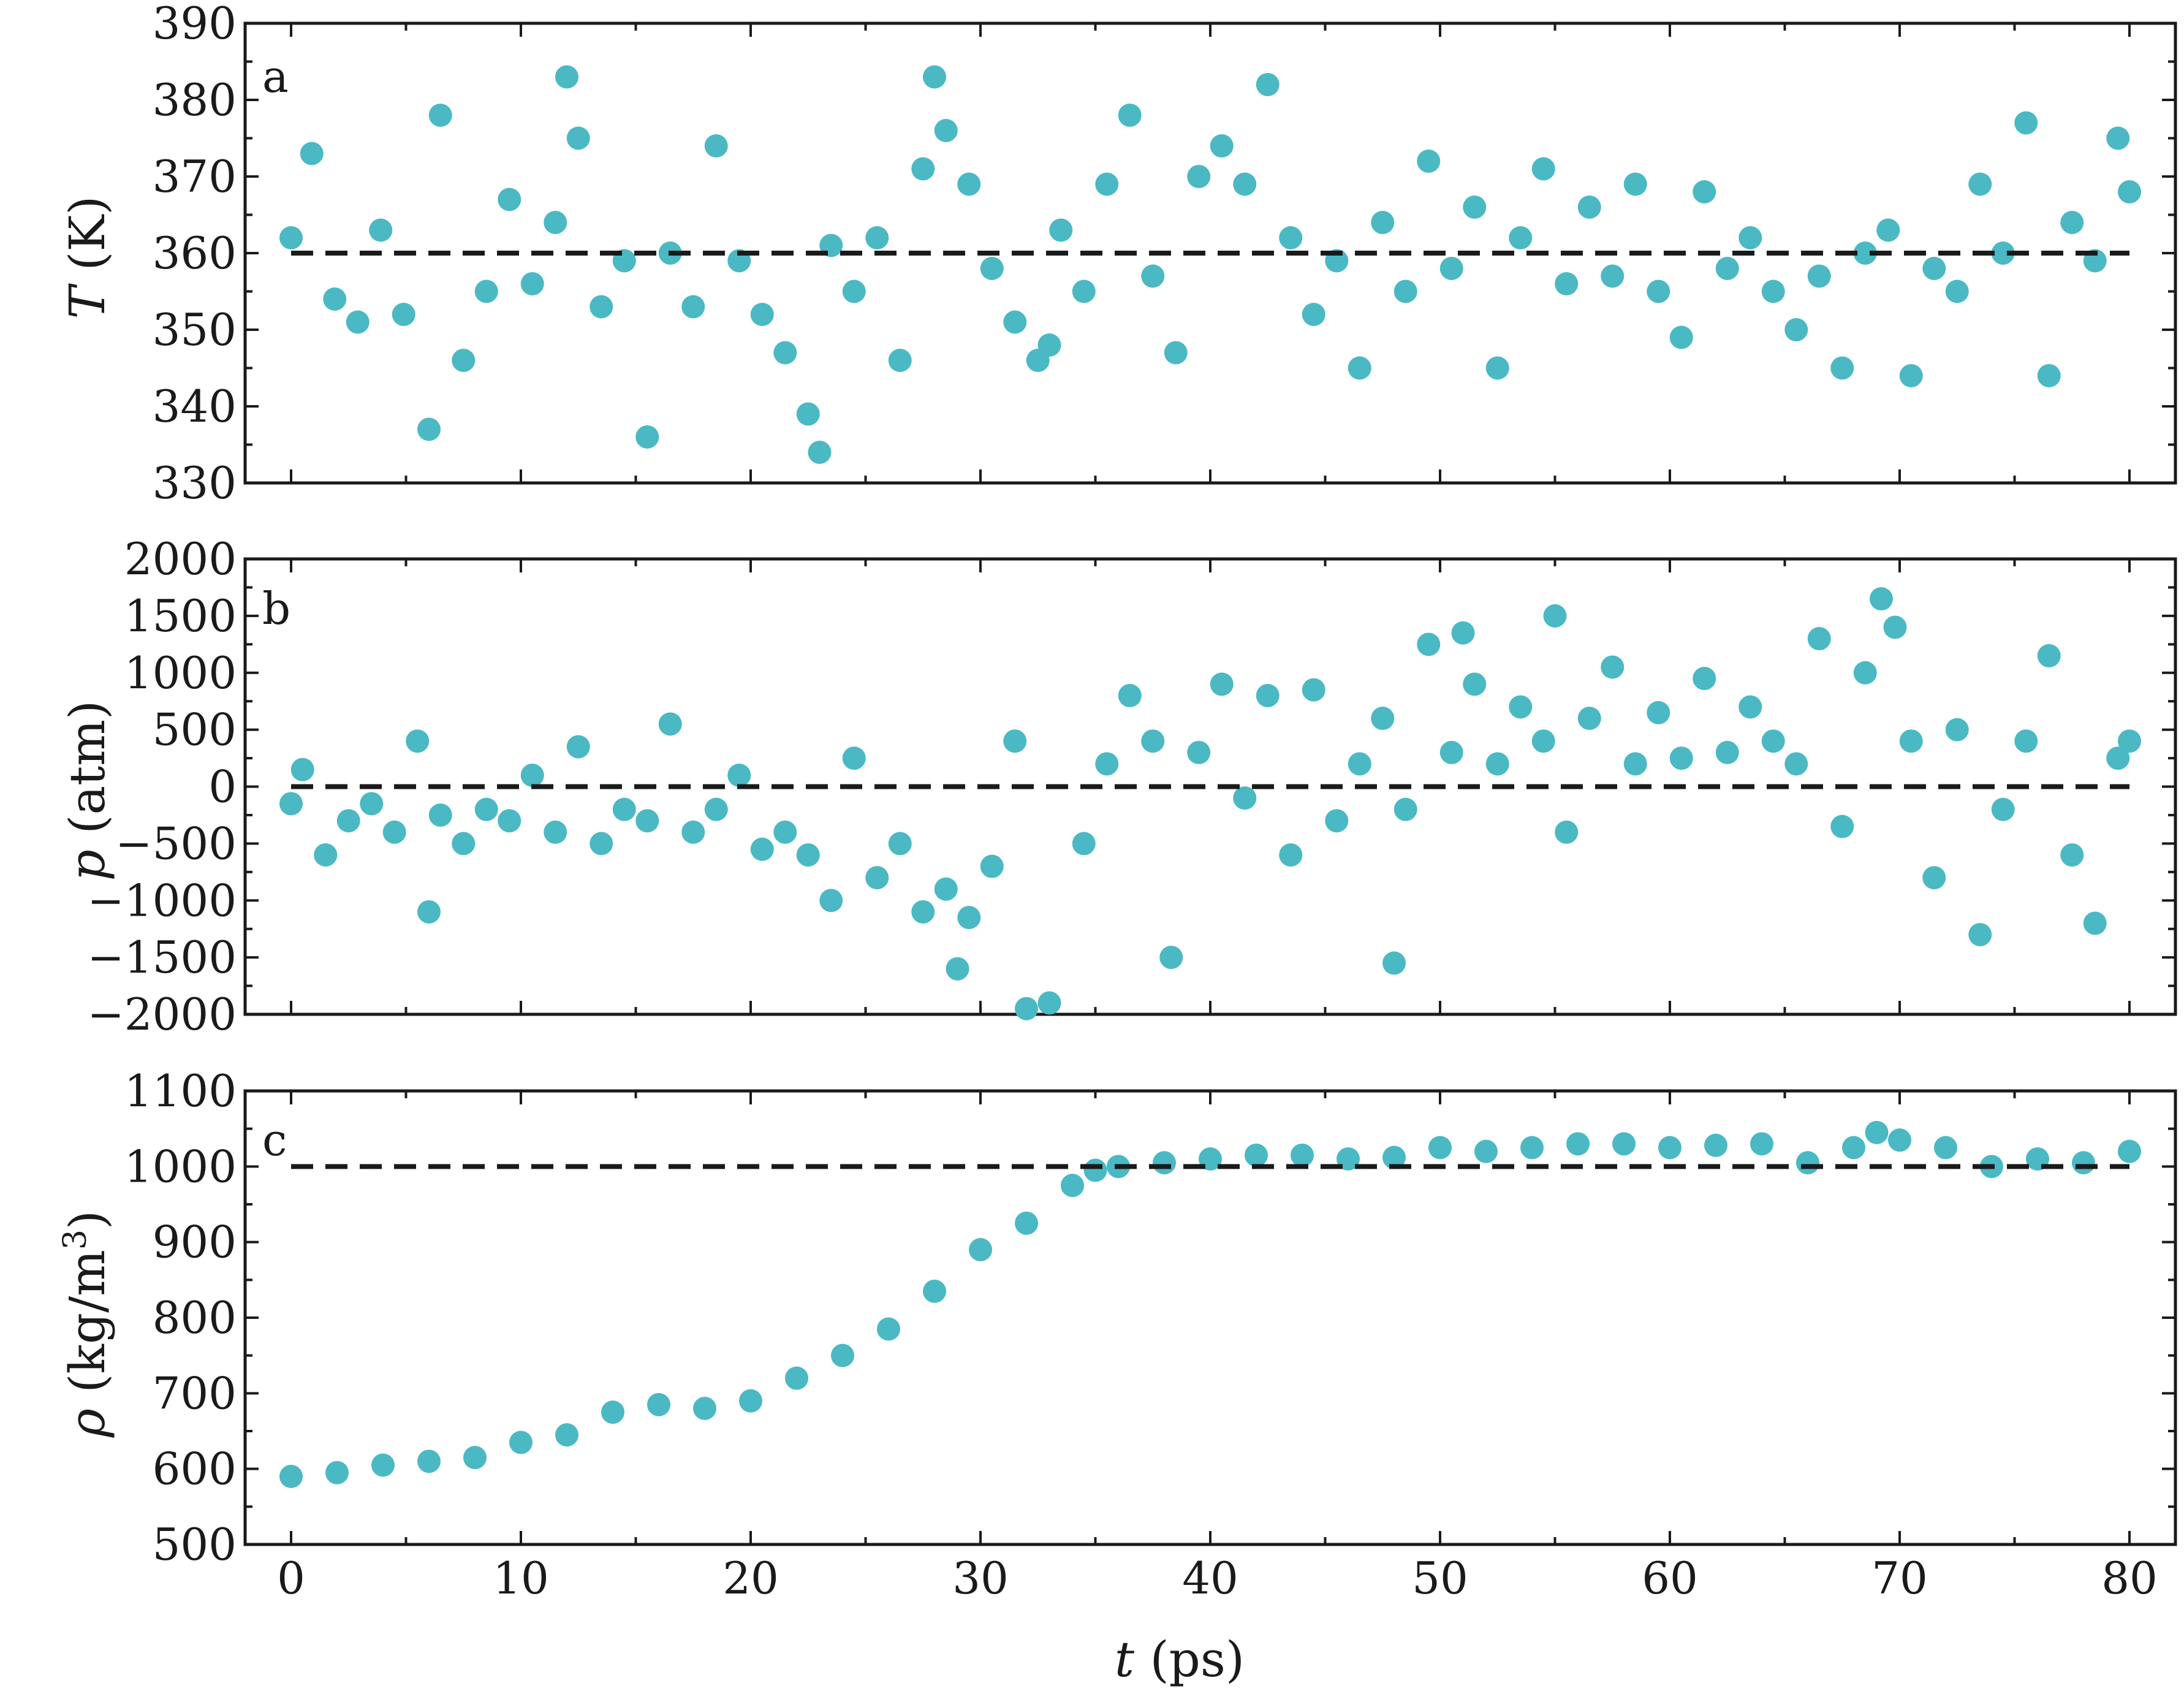  Describe the element at coordinates (195, 407) in the screenshot. I see `y-tick-label: 340` at that location.